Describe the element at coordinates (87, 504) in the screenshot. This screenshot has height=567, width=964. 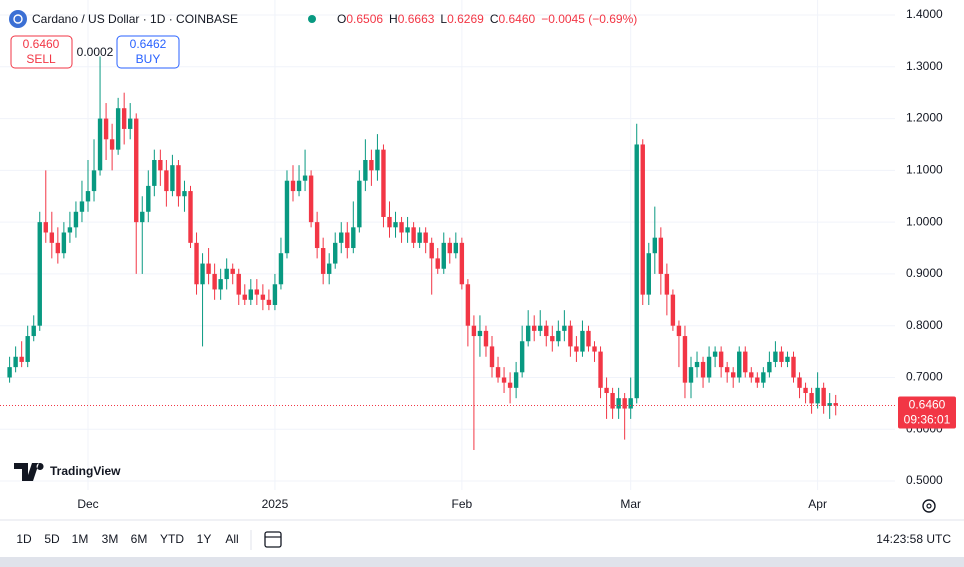
I see `x-tick-label: Dec` at that location.